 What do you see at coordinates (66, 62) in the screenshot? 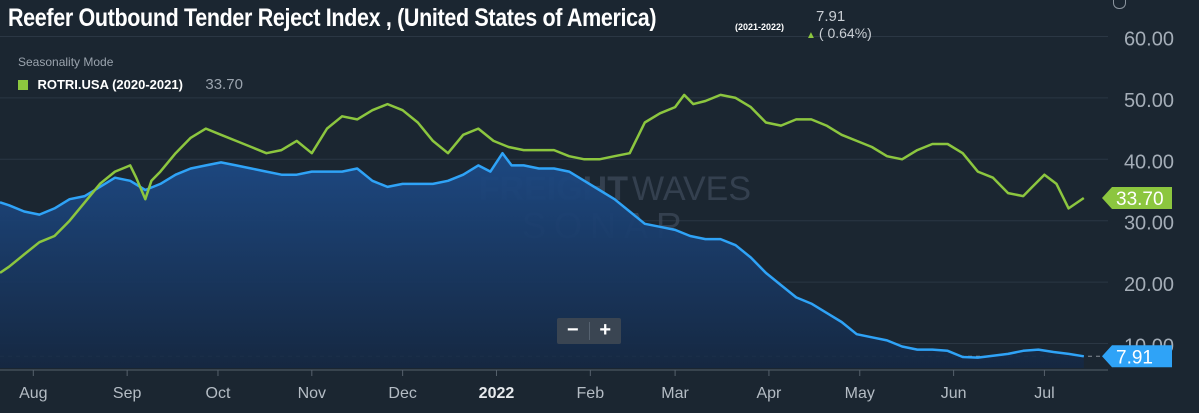
I see `seasonality-mode-label: Seasonality Mode` at bounding box center [66, 62].